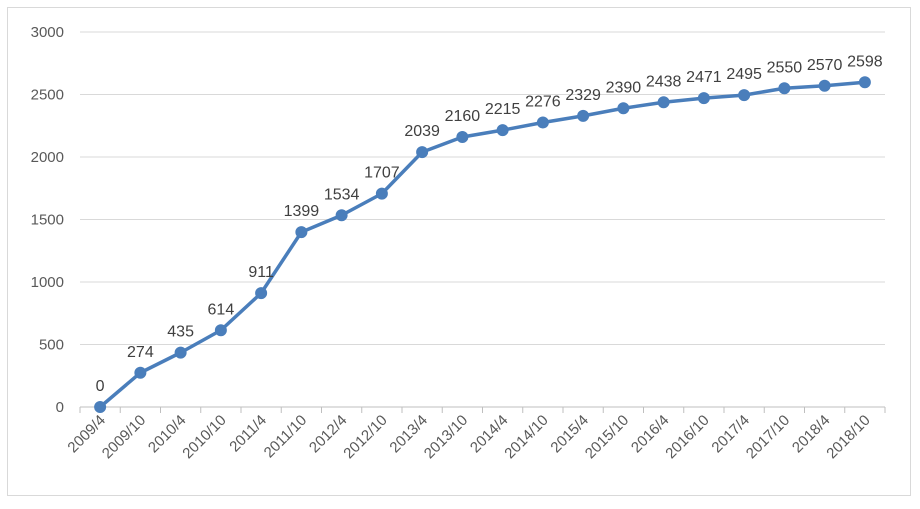 The image size is (920, 509). What do you see at coordinates (180, 332) in the screenshot?
I see `data-label: 435` at bounding box center [180, 332].